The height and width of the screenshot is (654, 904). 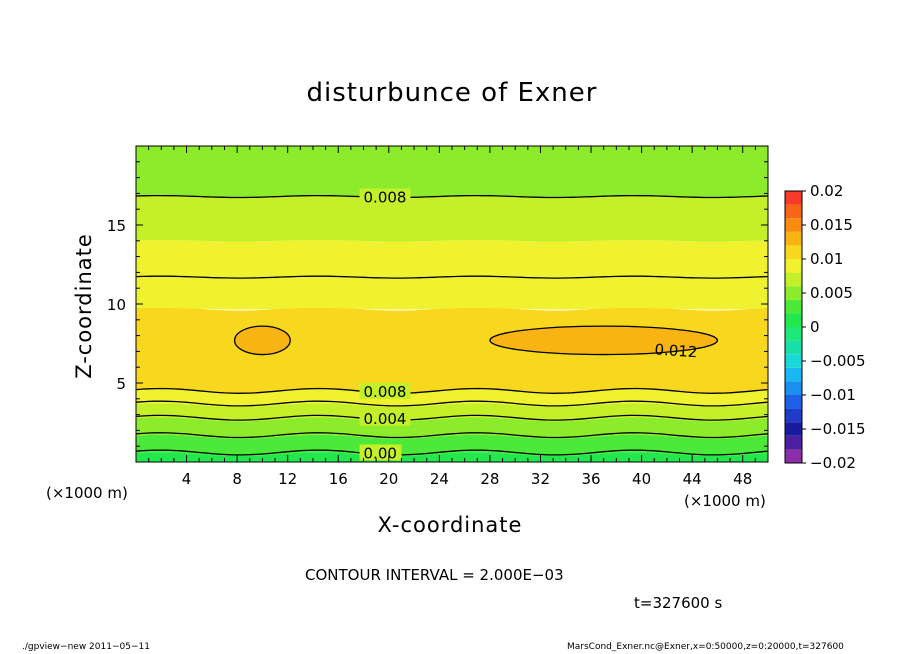 I want to click on contour-label-2: 0.004, so click(x=385, y=419).